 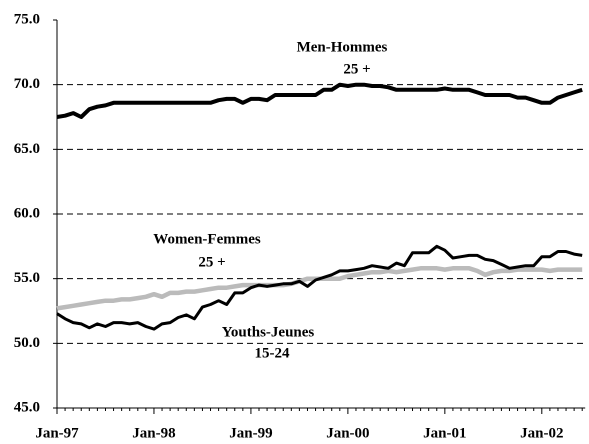 I want to click on y-tick-label: 45.0, so click(x=27, y=407).